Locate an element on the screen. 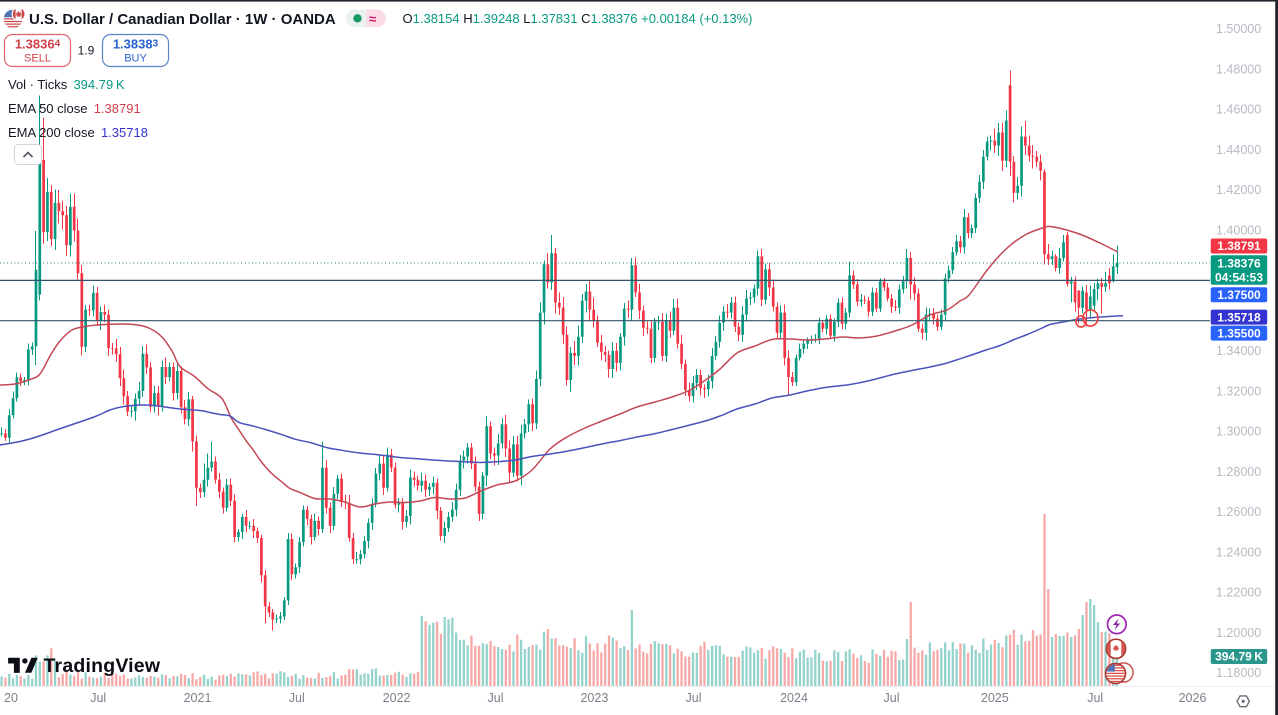  svg-text: TradingView is located at coordinates (102, 666).